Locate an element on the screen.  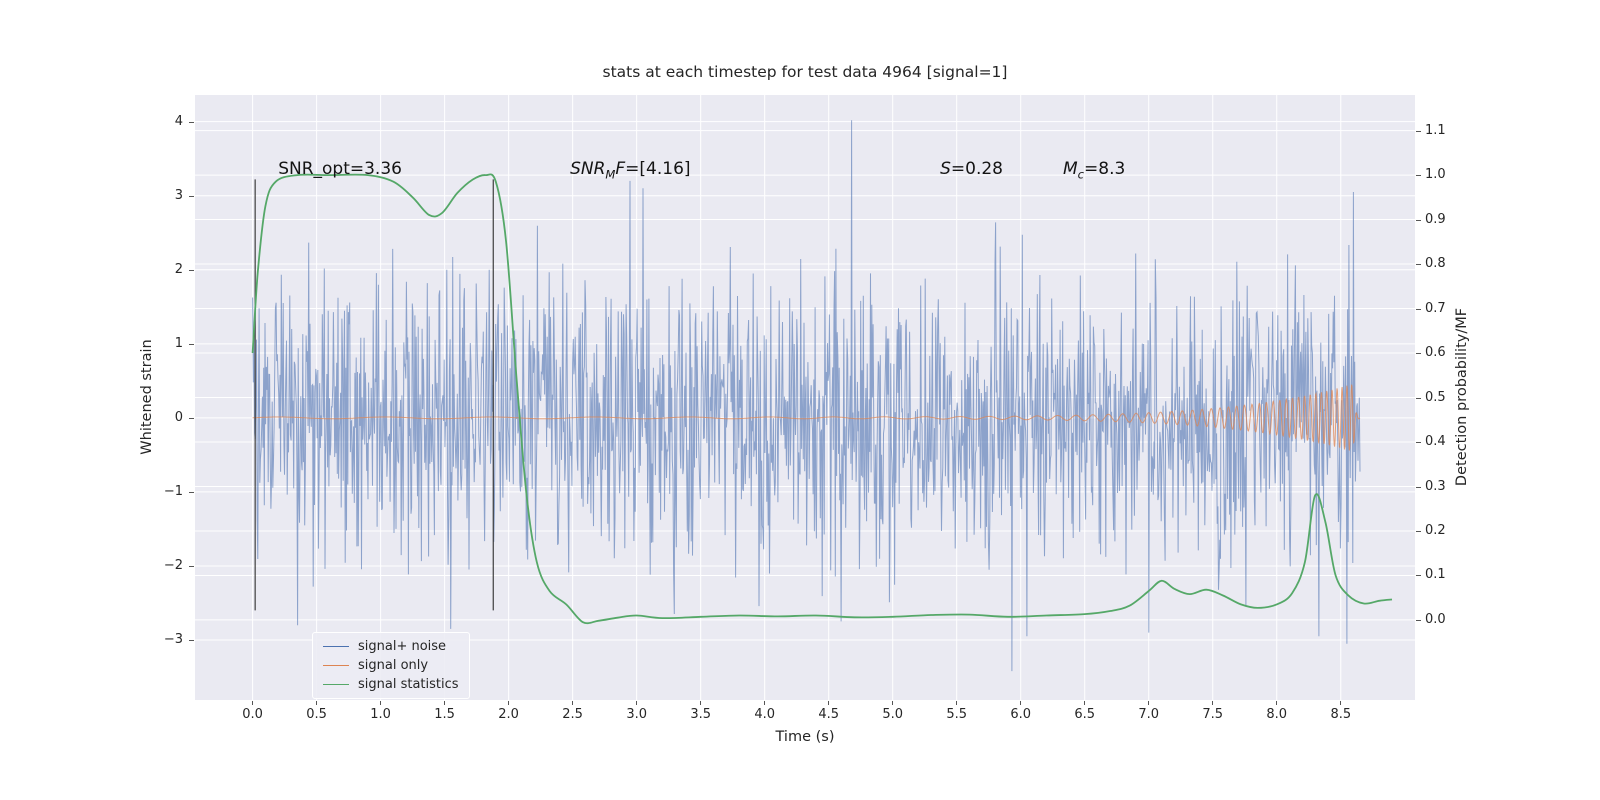
x-tick-label: 6.5 is located at coordinates (1085, 714).